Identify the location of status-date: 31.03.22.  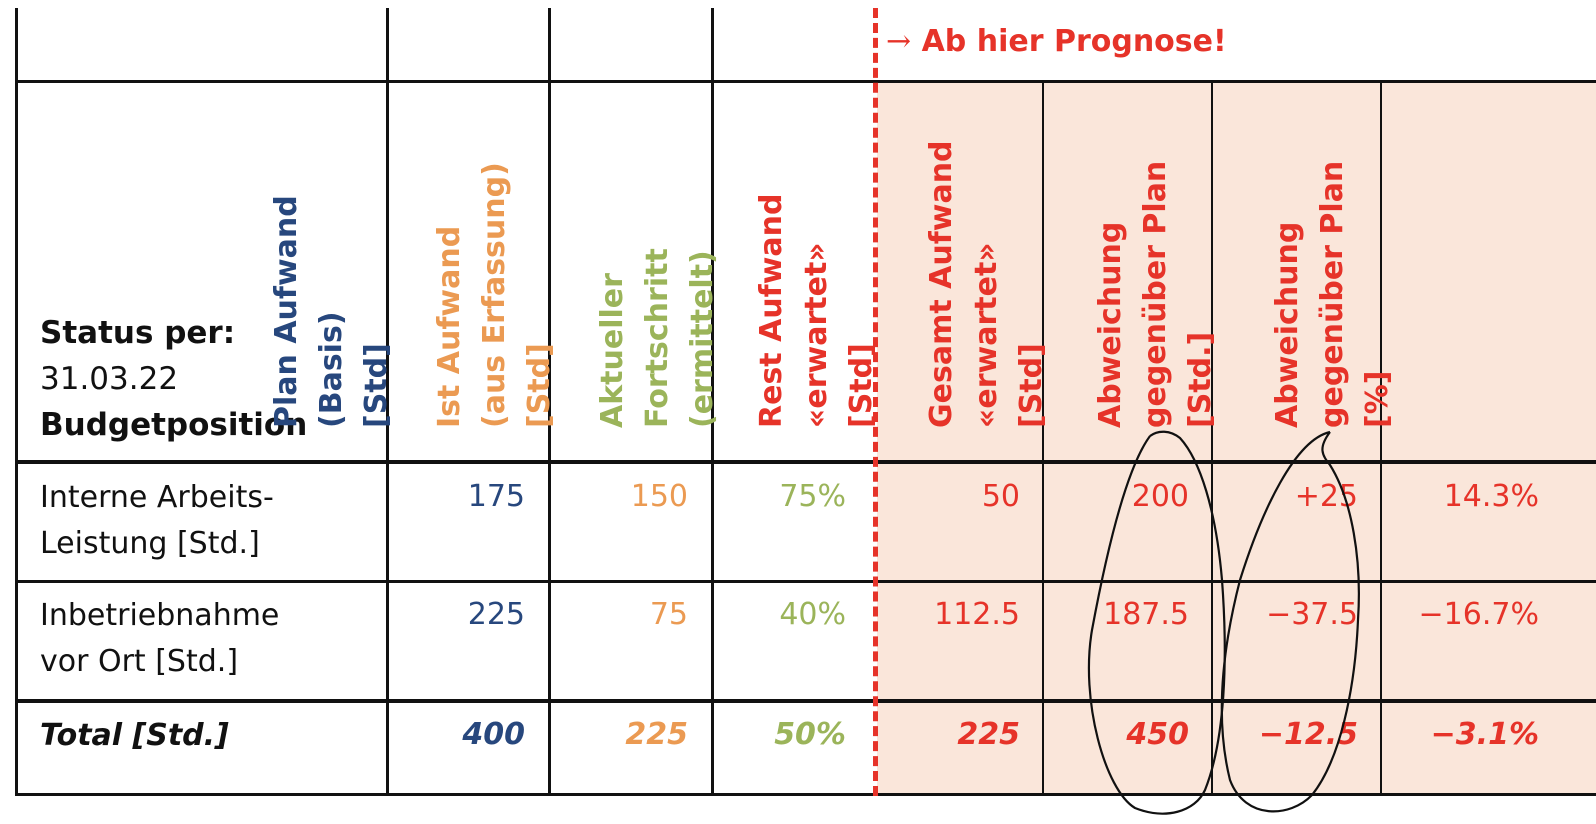
(109, 379).